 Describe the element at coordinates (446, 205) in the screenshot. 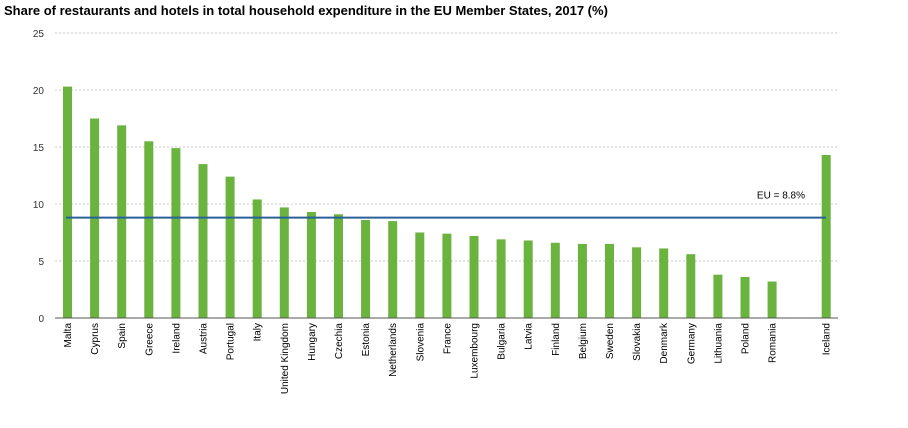

I see `eu-average-reference: EU = 8.8%` at that location.